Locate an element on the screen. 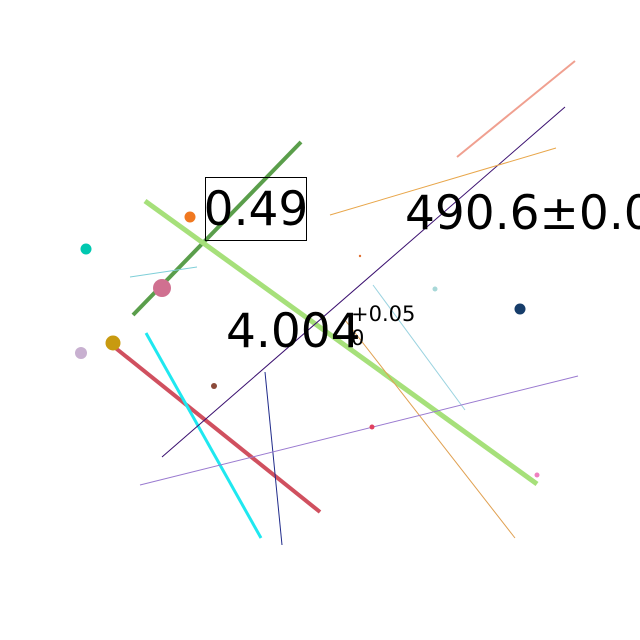 The image size is (640, 640). boxed-value-label: 0.49 is located at coordinates (256, 209).